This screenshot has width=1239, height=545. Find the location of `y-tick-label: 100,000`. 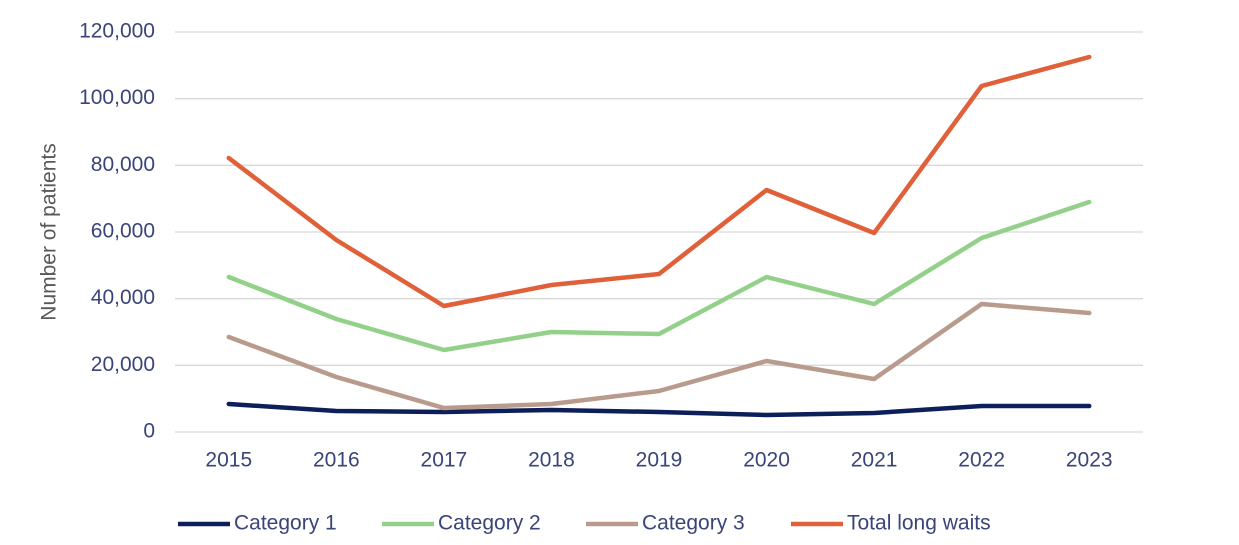

y-tick-label: 100,000 is located at coordinates (117, 97).